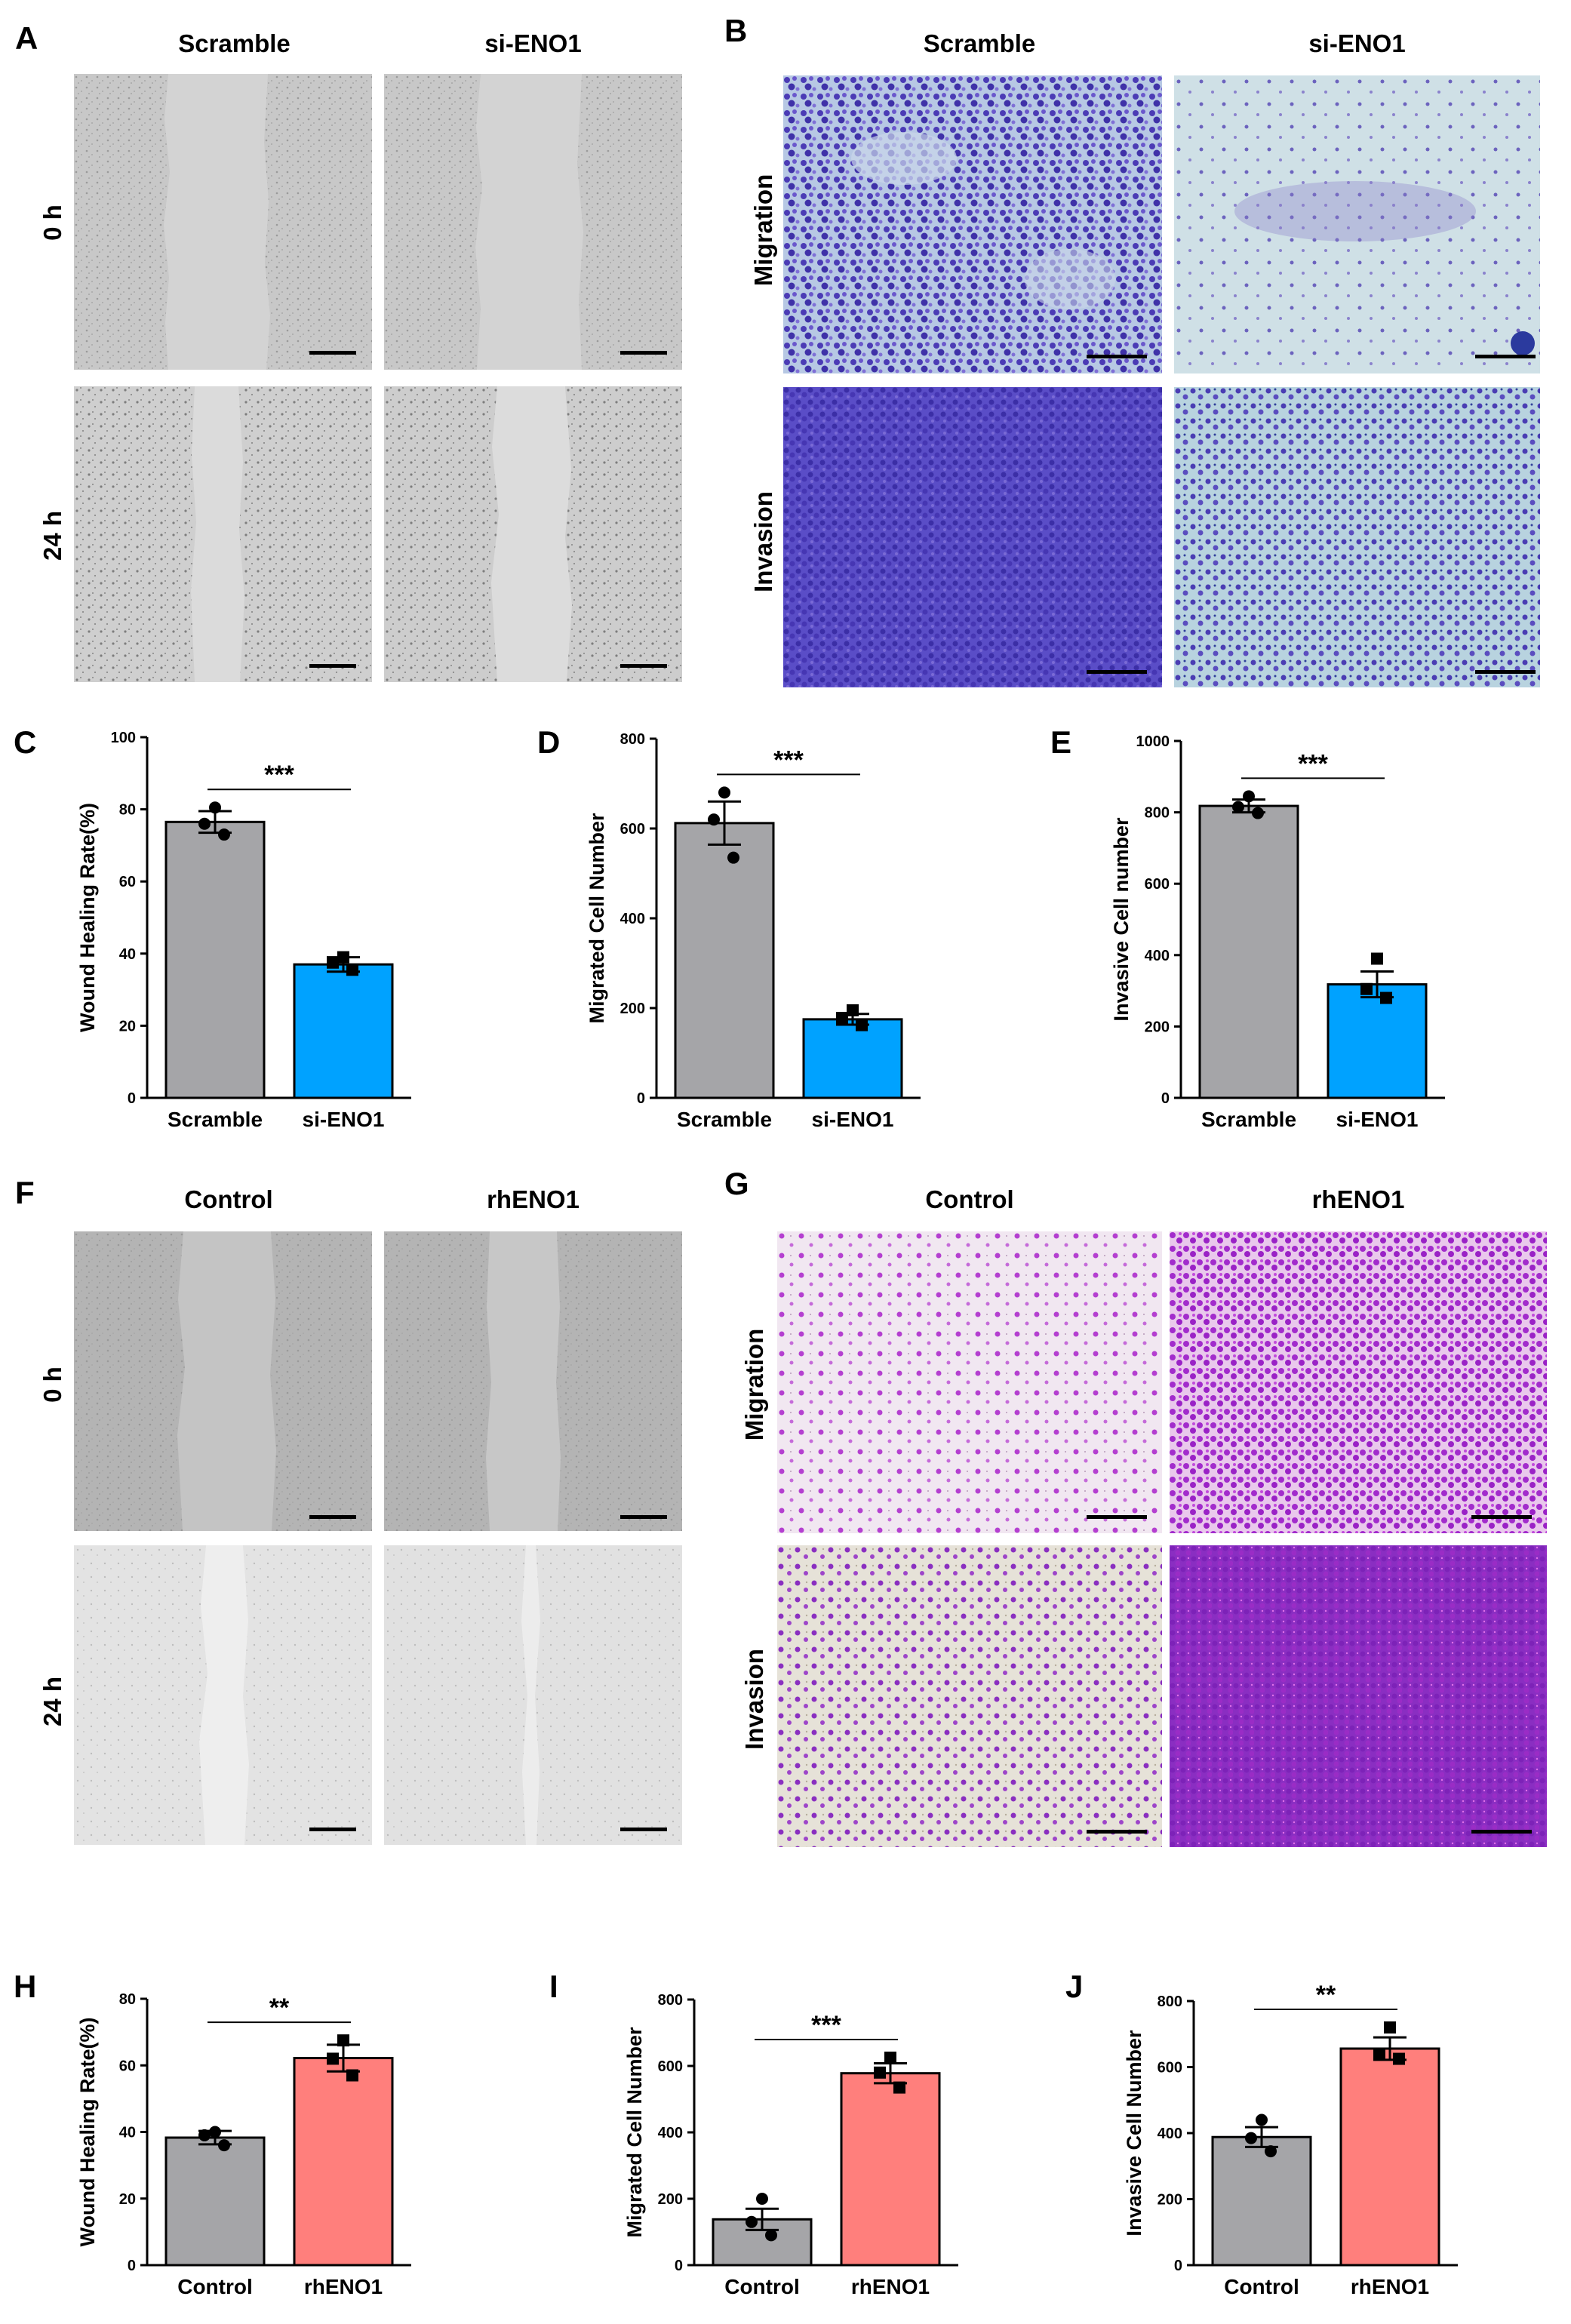 The width and height of the screenshot is (1571, 2324). What do you see at coordinates (972, 224) in the screenshot?
I see `transwell-image-scramble-migration` at bounding box center [972, 224].